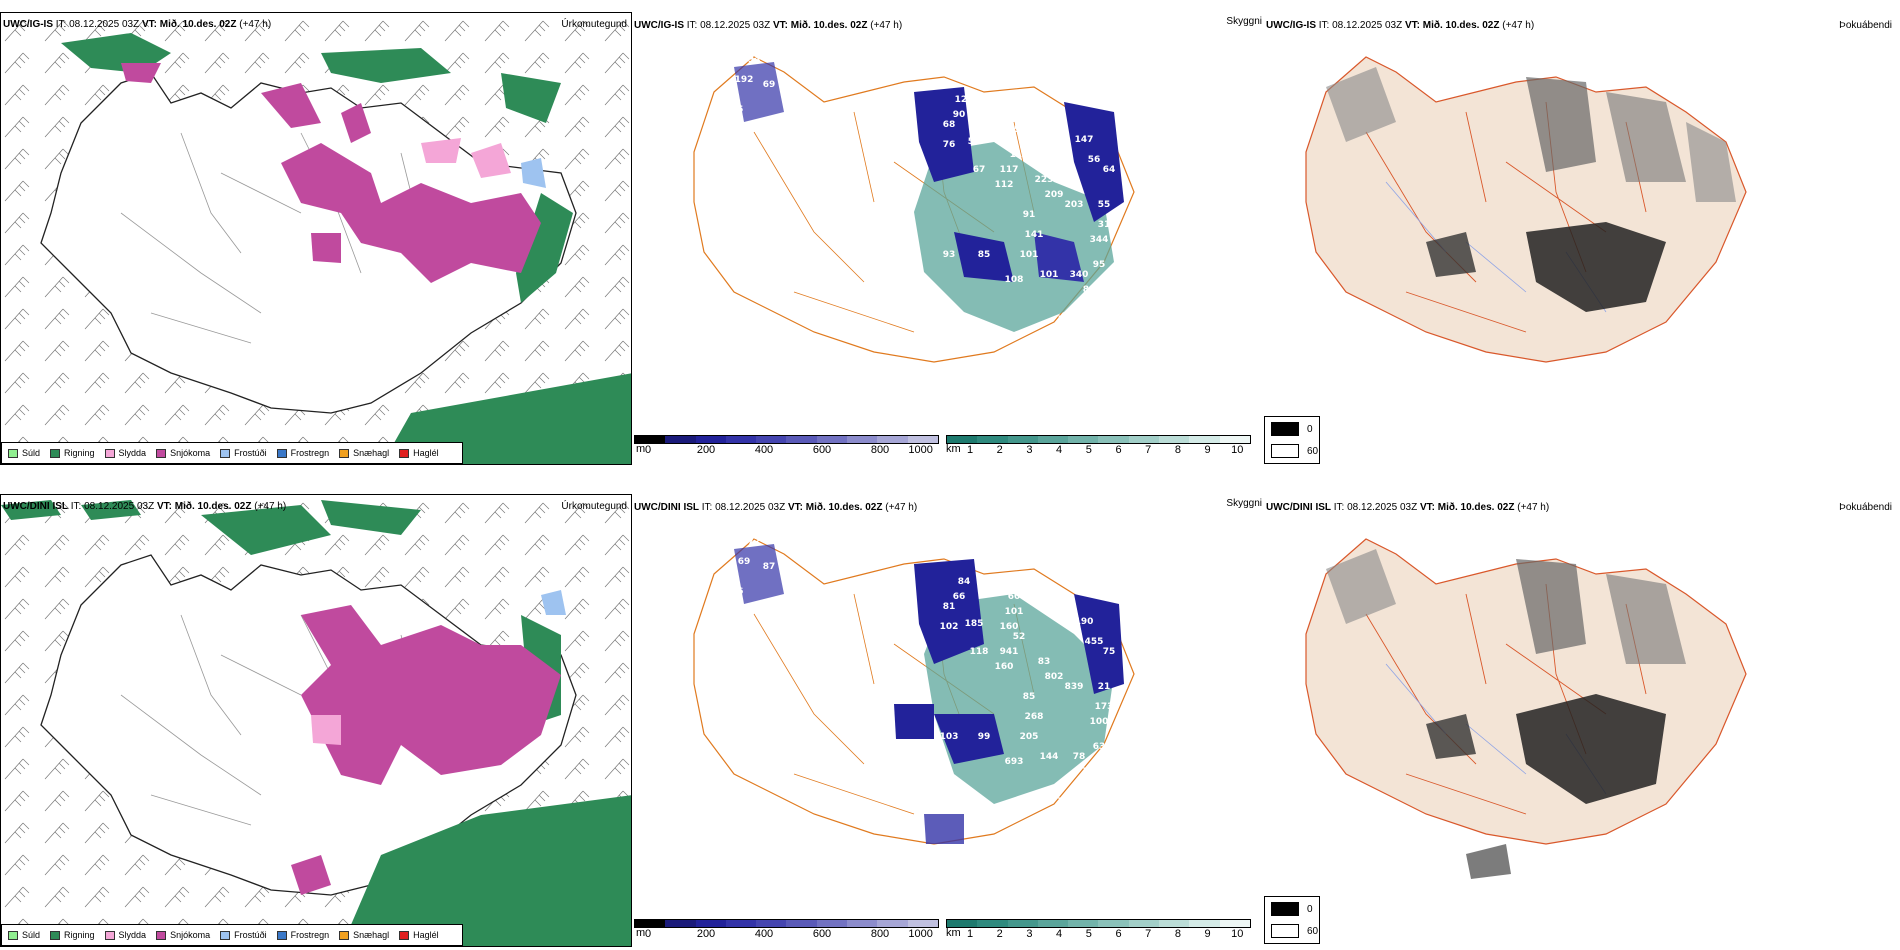 This screenshot has height=950, width=1900. I want to click on tick-label: 400, so click(764, 450).